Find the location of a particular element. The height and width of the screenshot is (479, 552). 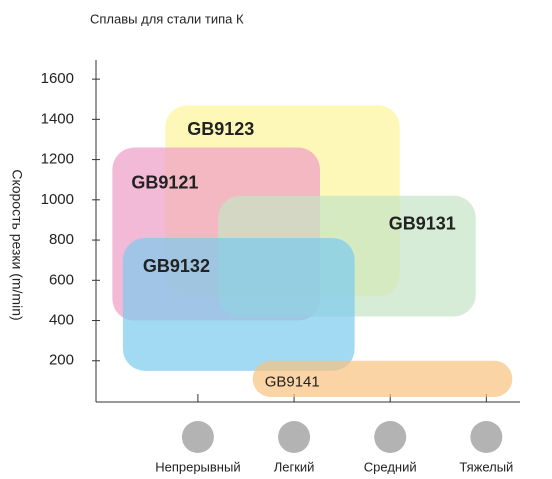

grade-label: GB9141 is located at coordinates (292, 382).